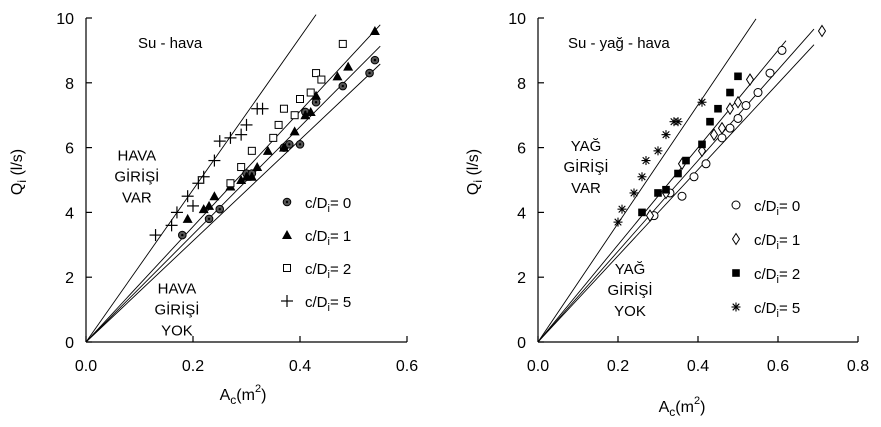 This screenshot has height=427, width=881. What do you see at coordinates (858, 366) in the screenshot?
I see `x-tick-label: 0.8` at bounding box center [858, 366].